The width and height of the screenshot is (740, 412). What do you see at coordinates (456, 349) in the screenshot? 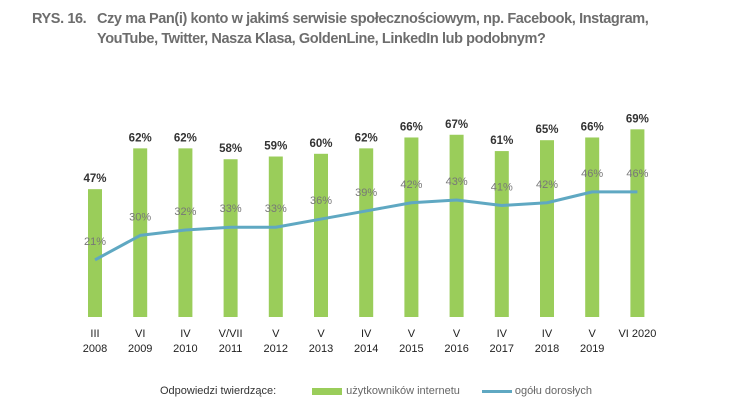
I see `x-tick-label: 2016` at bounding box center [456, 349].